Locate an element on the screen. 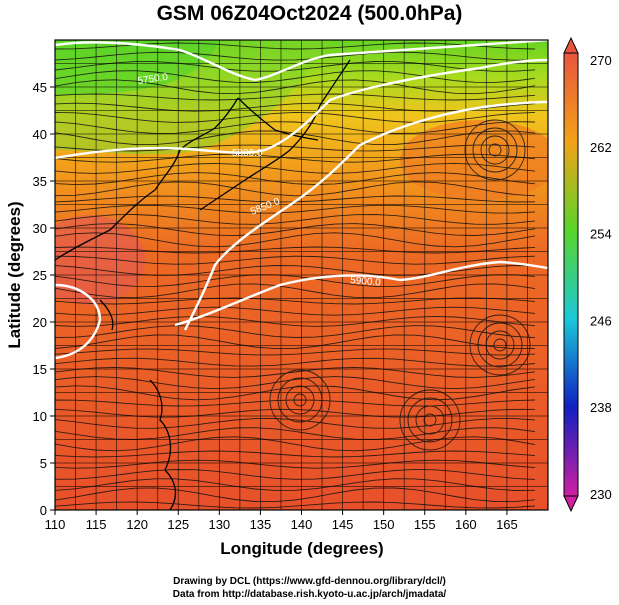  y-tick-label: 30 is located at coordinates (40, 228).